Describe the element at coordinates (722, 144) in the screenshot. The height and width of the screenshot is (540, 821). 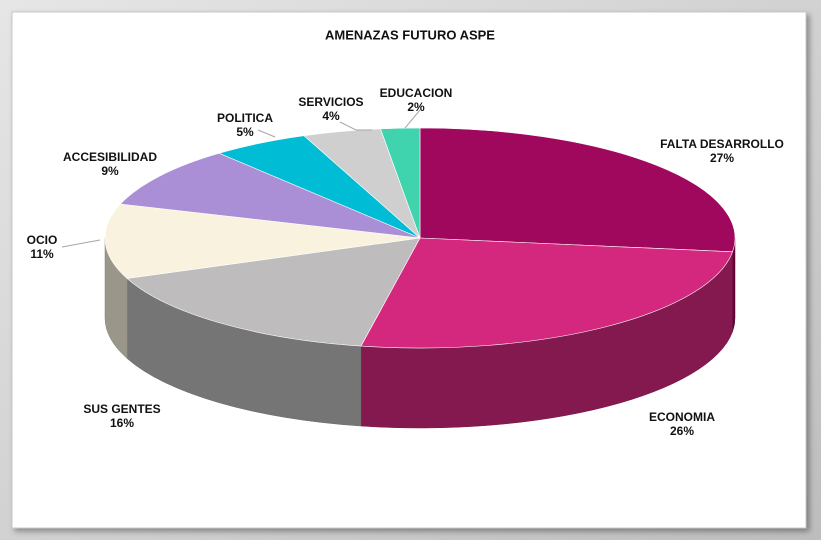
I see `slice-label: FALTA DESARROLLO` at that location.